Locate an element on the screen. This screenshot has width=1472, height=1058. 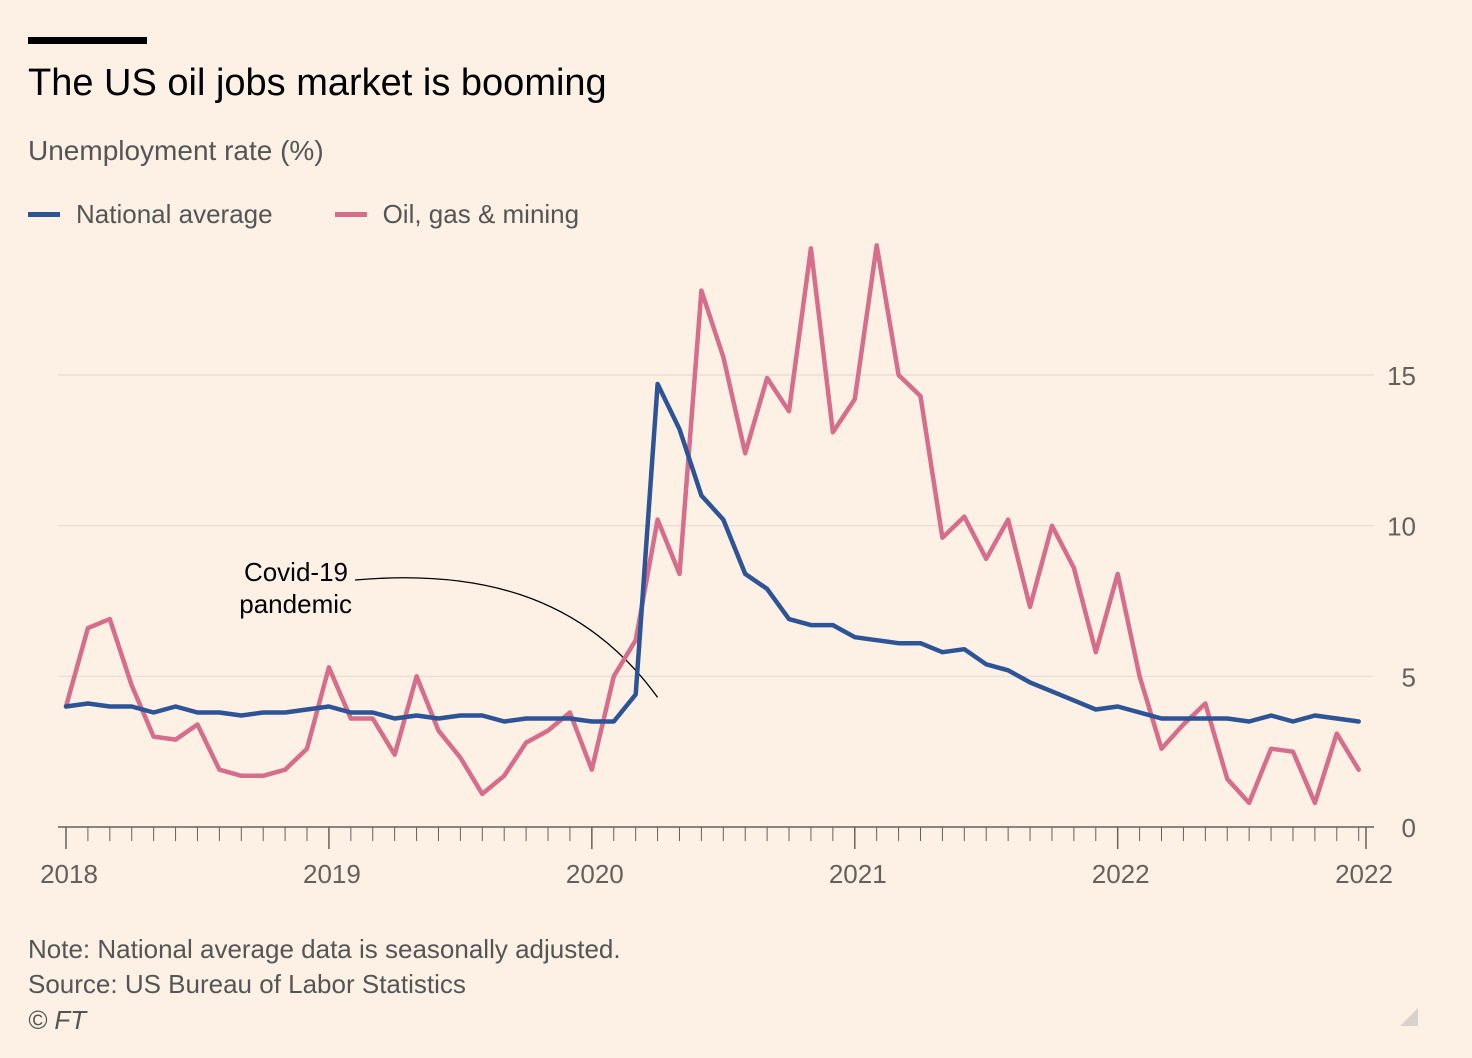
x-tick-label-0: 2018 is located at coordinates (69, 874).